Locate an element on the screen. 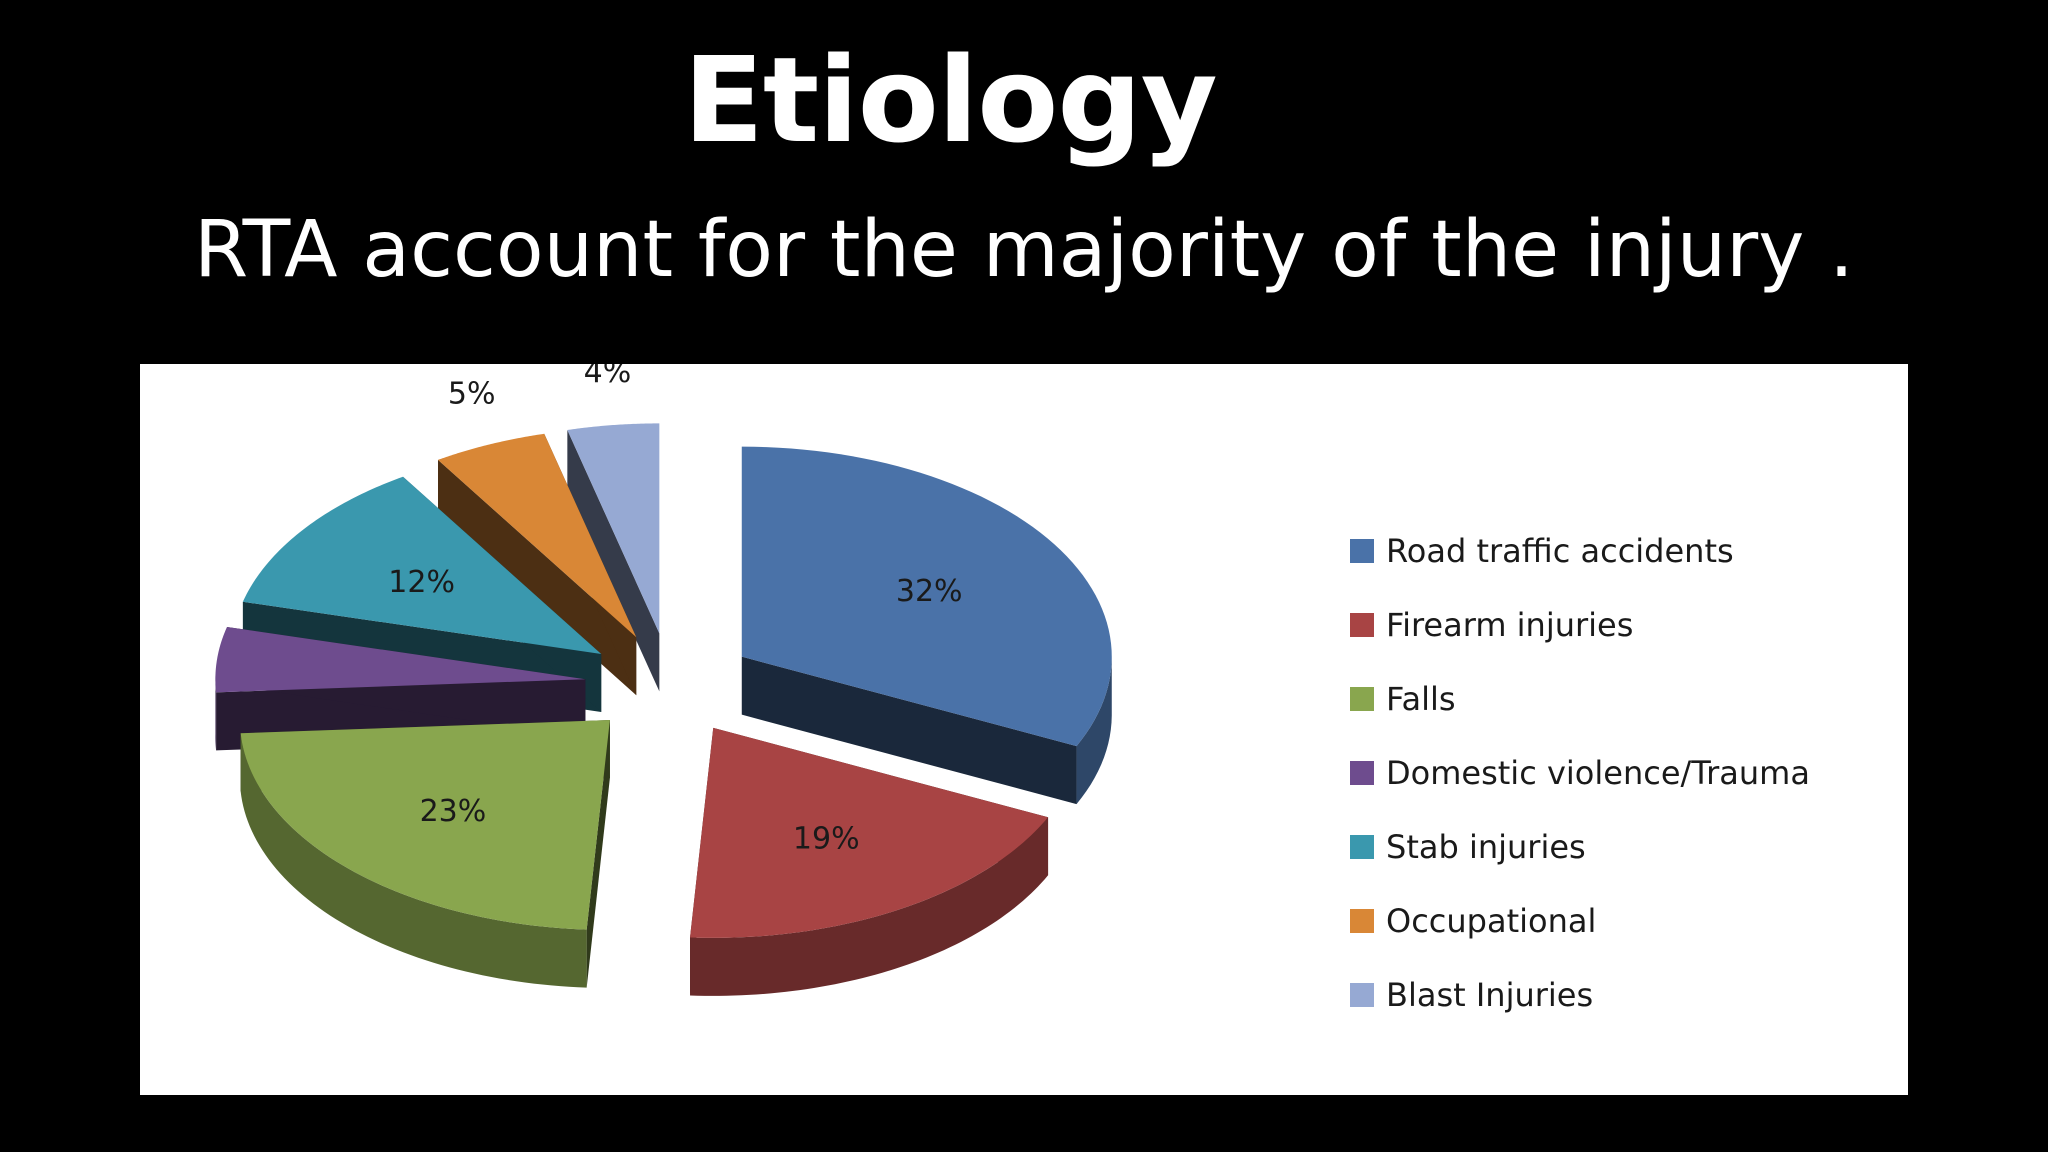 The width and height of the screenshot is (2048, 1152). legend-label: Occupational is located at coordinates (1491, 921).